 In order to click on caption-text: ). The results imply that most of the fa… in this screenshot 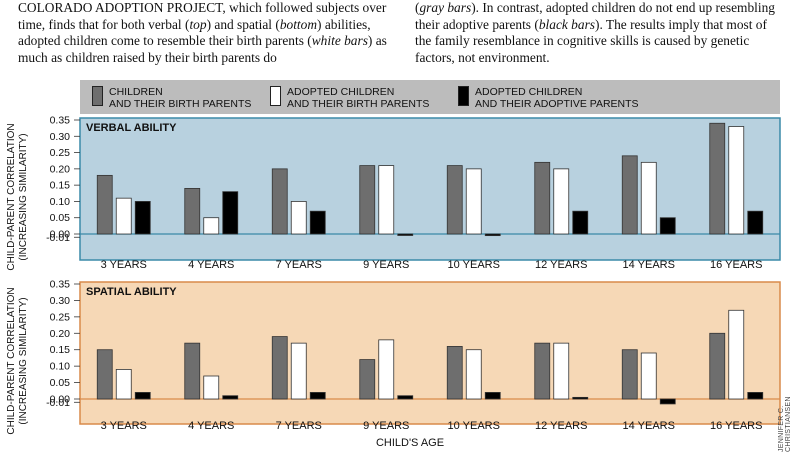, I will do `click(591, 40)`.